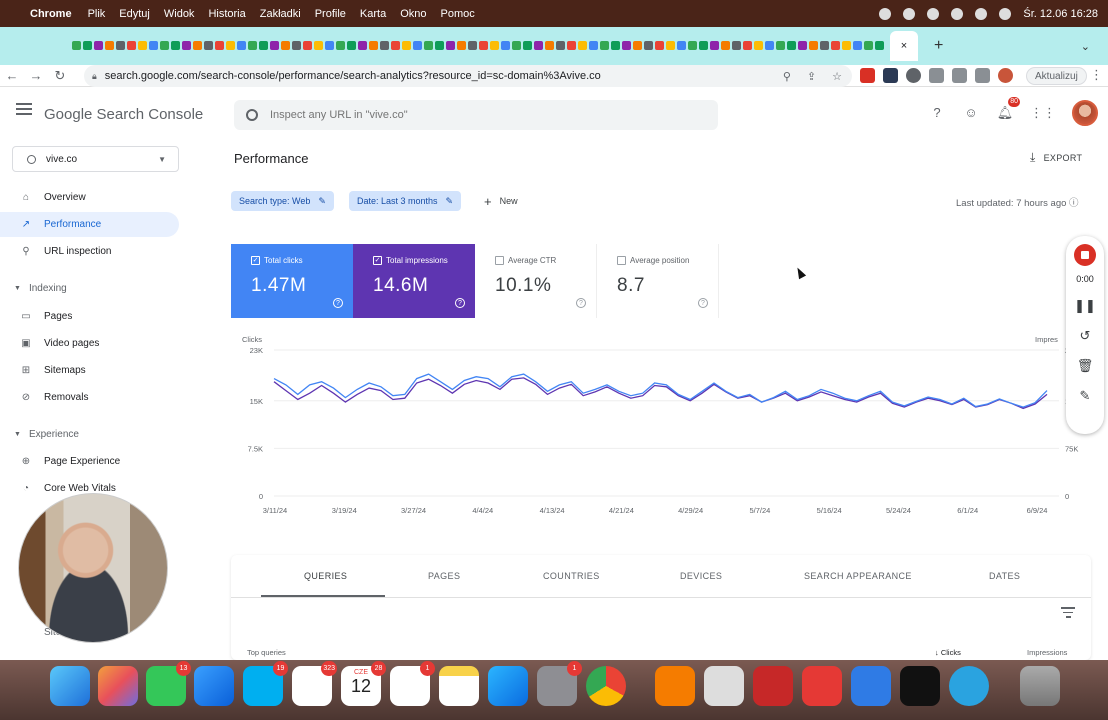 The width and height of the screenshot is (1108, 720). What do you see at coordinates (24, 109) in the screenshot?
I see `hamburger-menu-icon` at bounding box center [24, 109].